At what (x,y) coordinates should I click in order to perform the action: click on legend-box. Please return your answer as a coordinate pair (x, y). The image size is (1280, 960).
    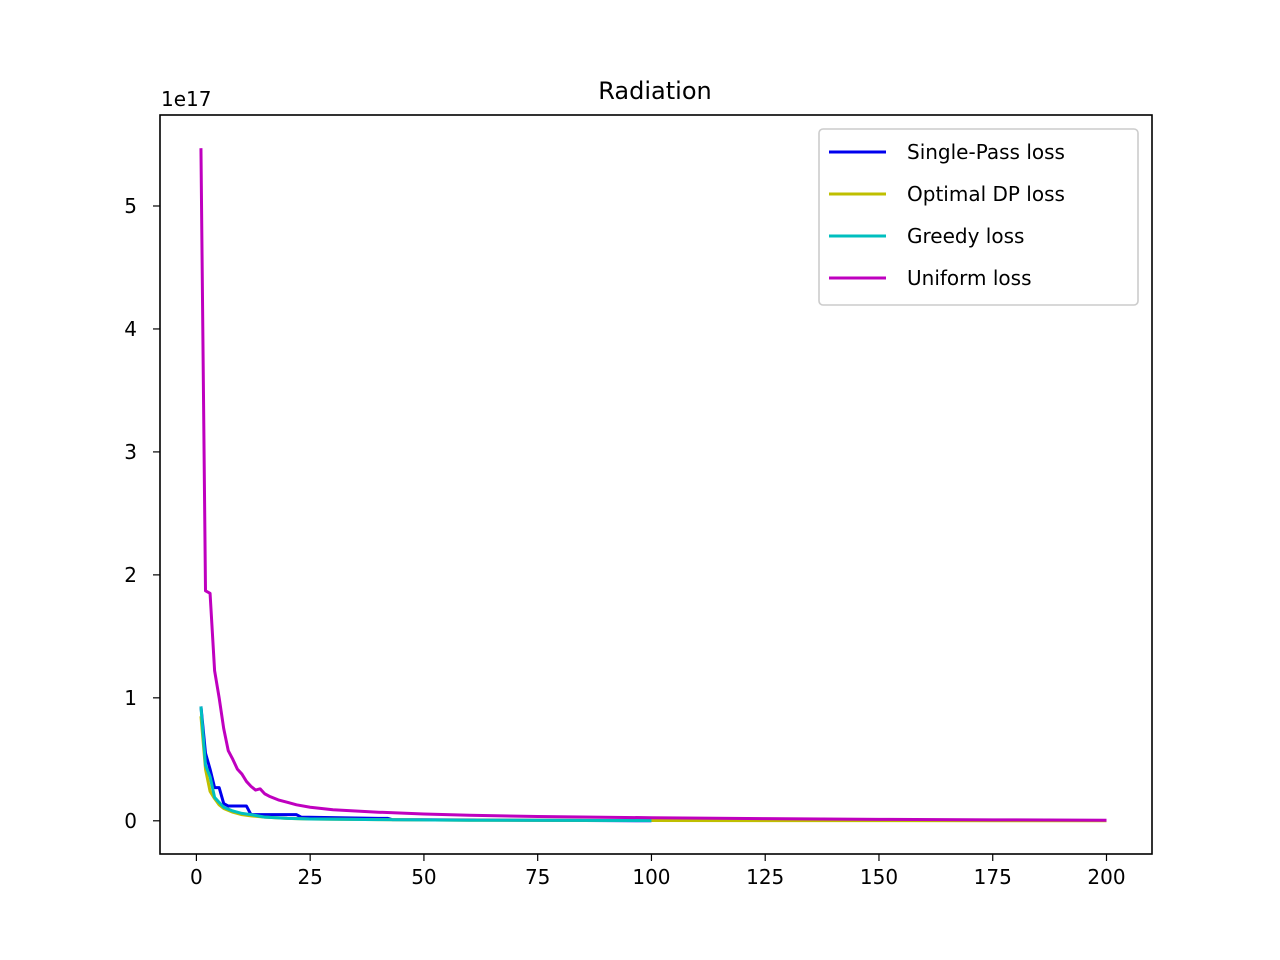
    Looking at the image, I should click on (978, 217).